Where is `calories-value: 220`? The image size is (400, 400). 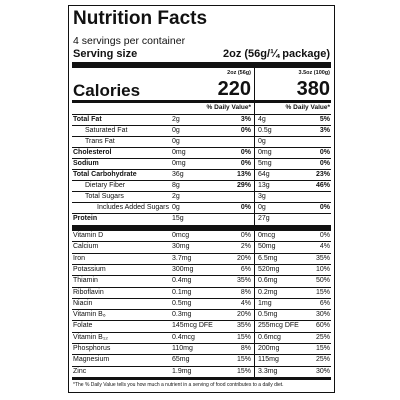
calories-value: 220 is located at coordinates (234, 89).